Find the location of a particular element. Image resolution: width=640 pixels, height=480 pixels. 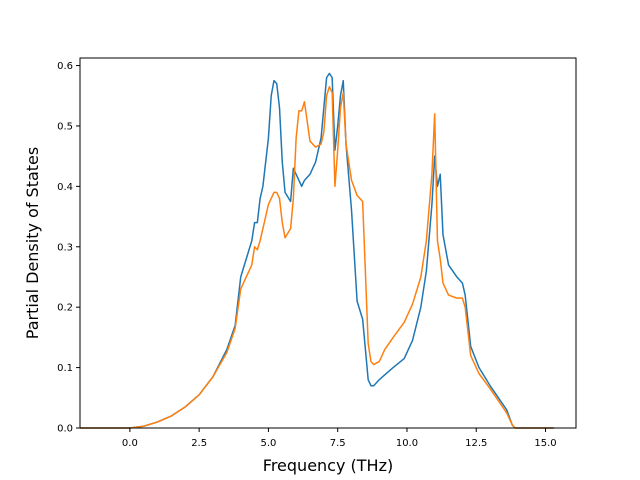

y-tick-label: 0.2 is located at coordinates (65, 308).